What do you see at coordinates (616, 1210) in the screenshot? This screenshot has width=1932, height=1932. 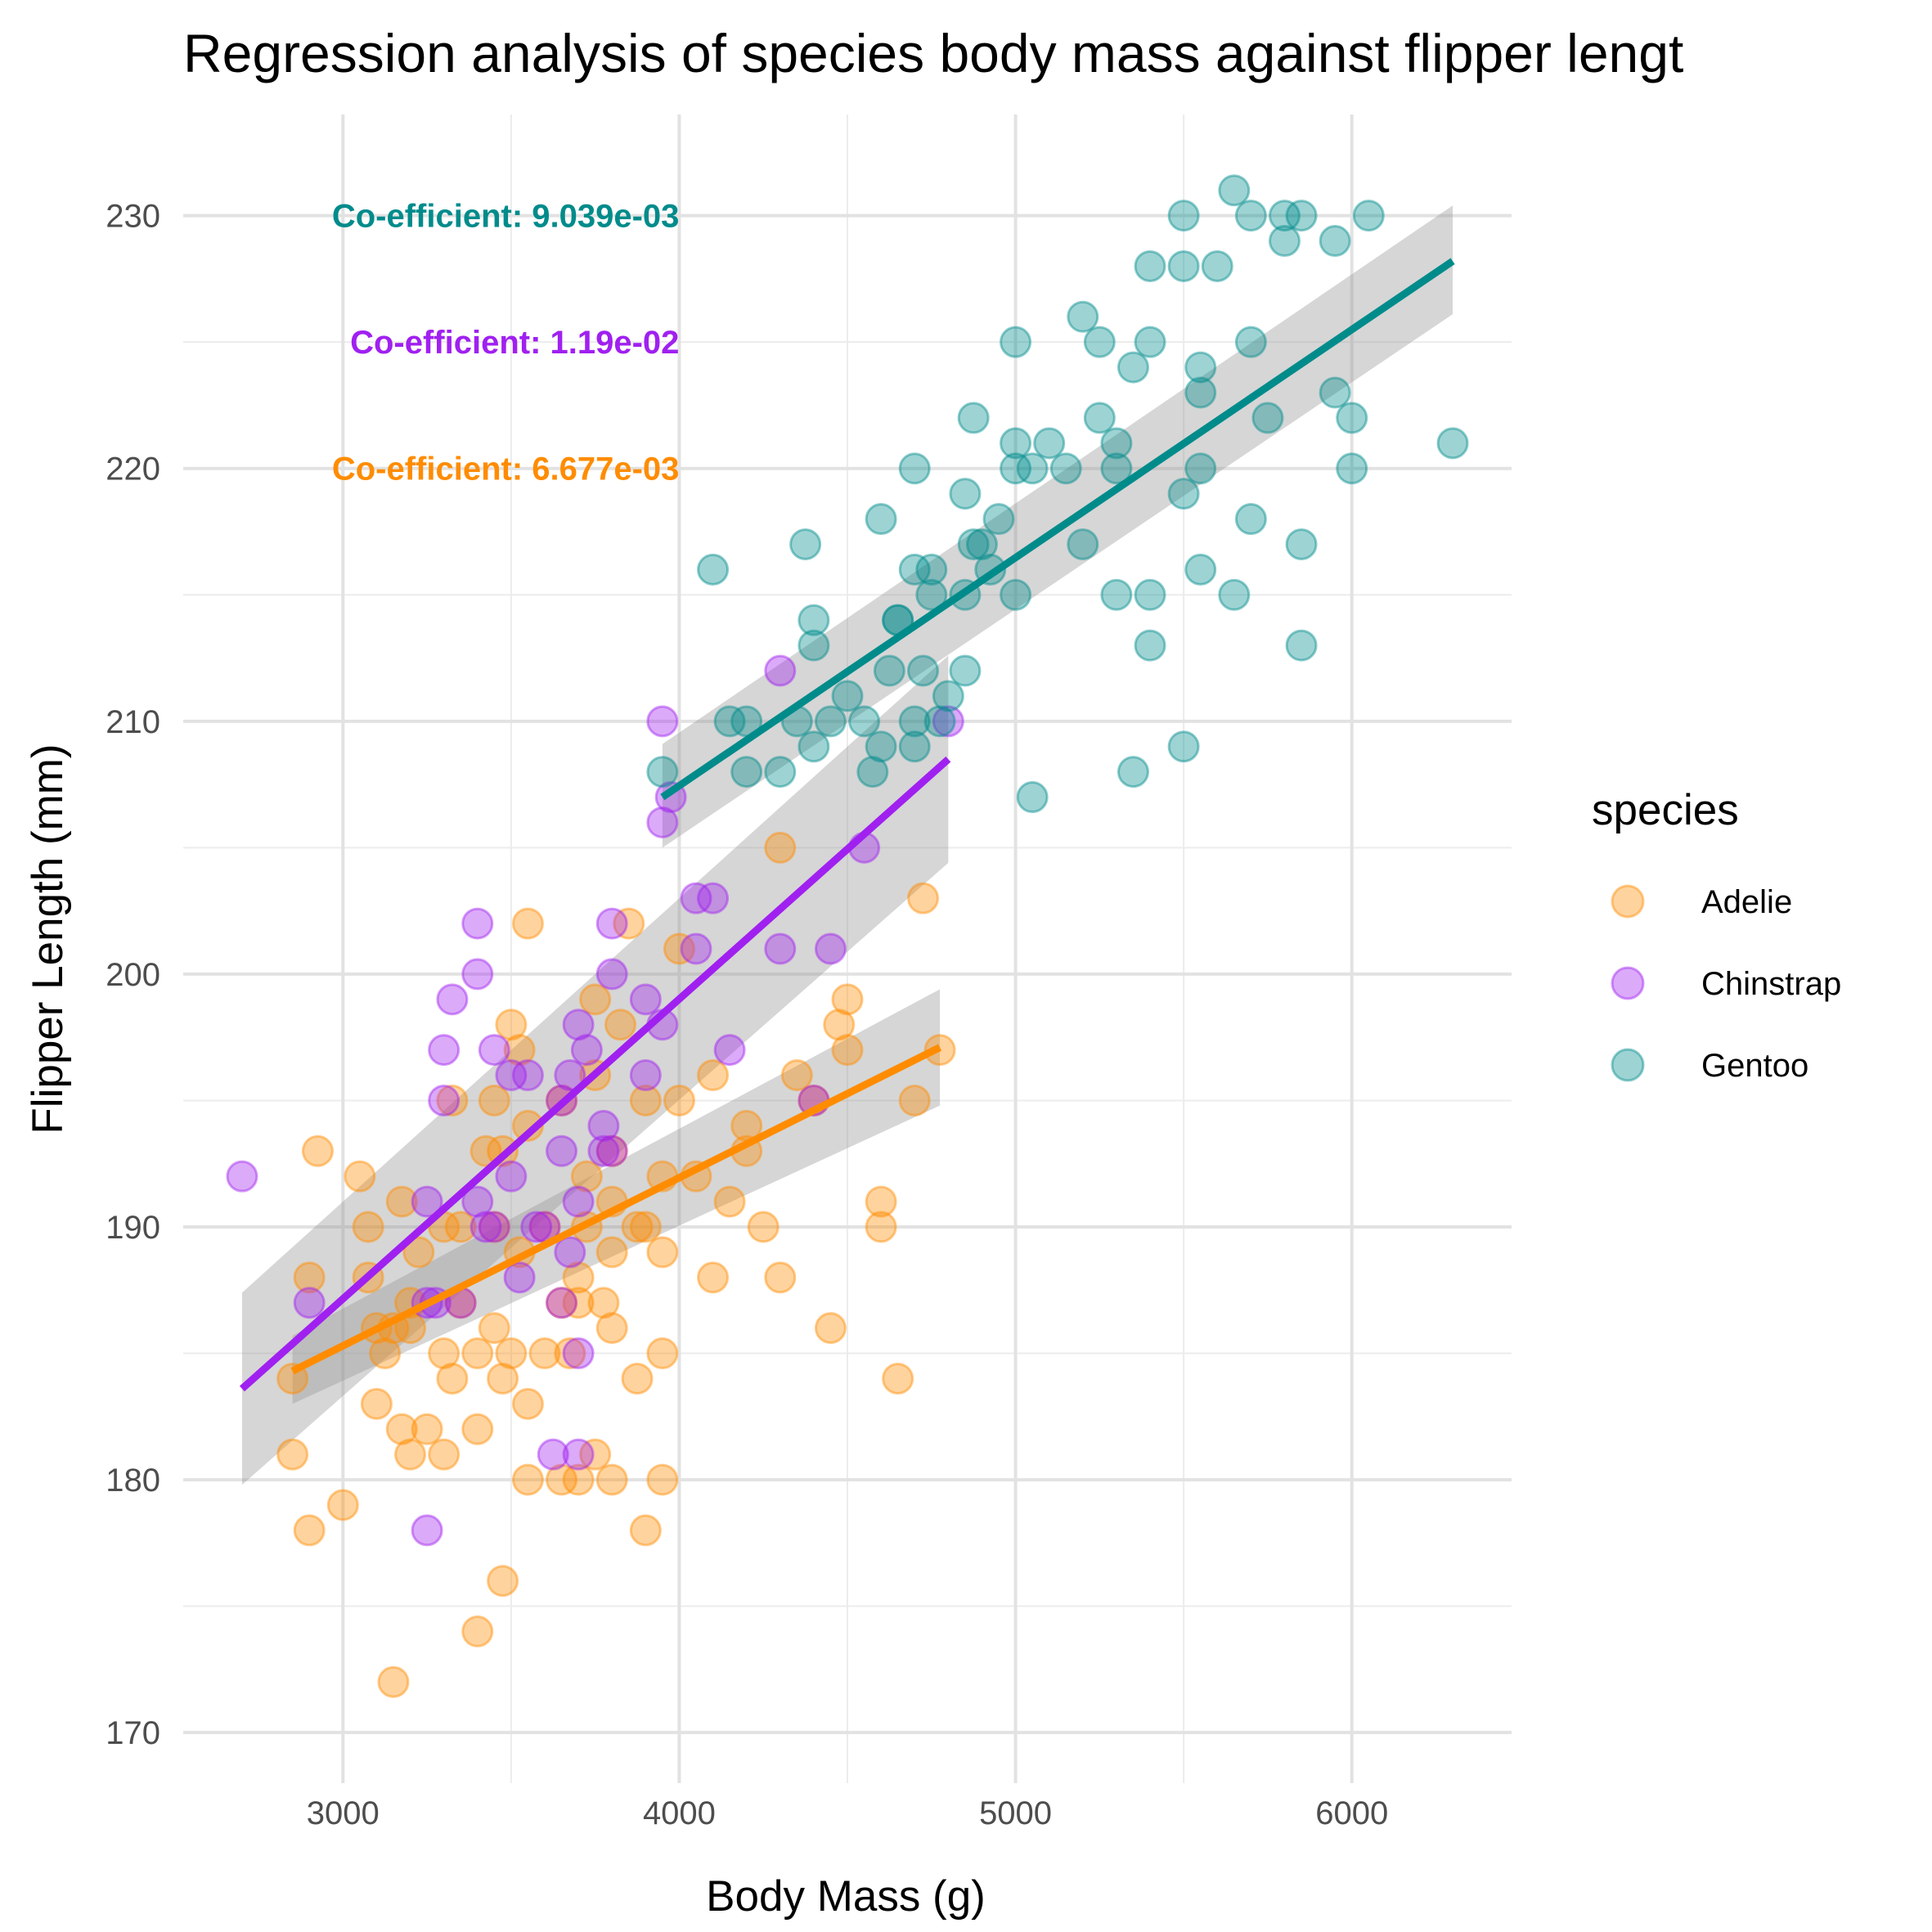 I see `regression-line` at bounding box center [616, 1210].